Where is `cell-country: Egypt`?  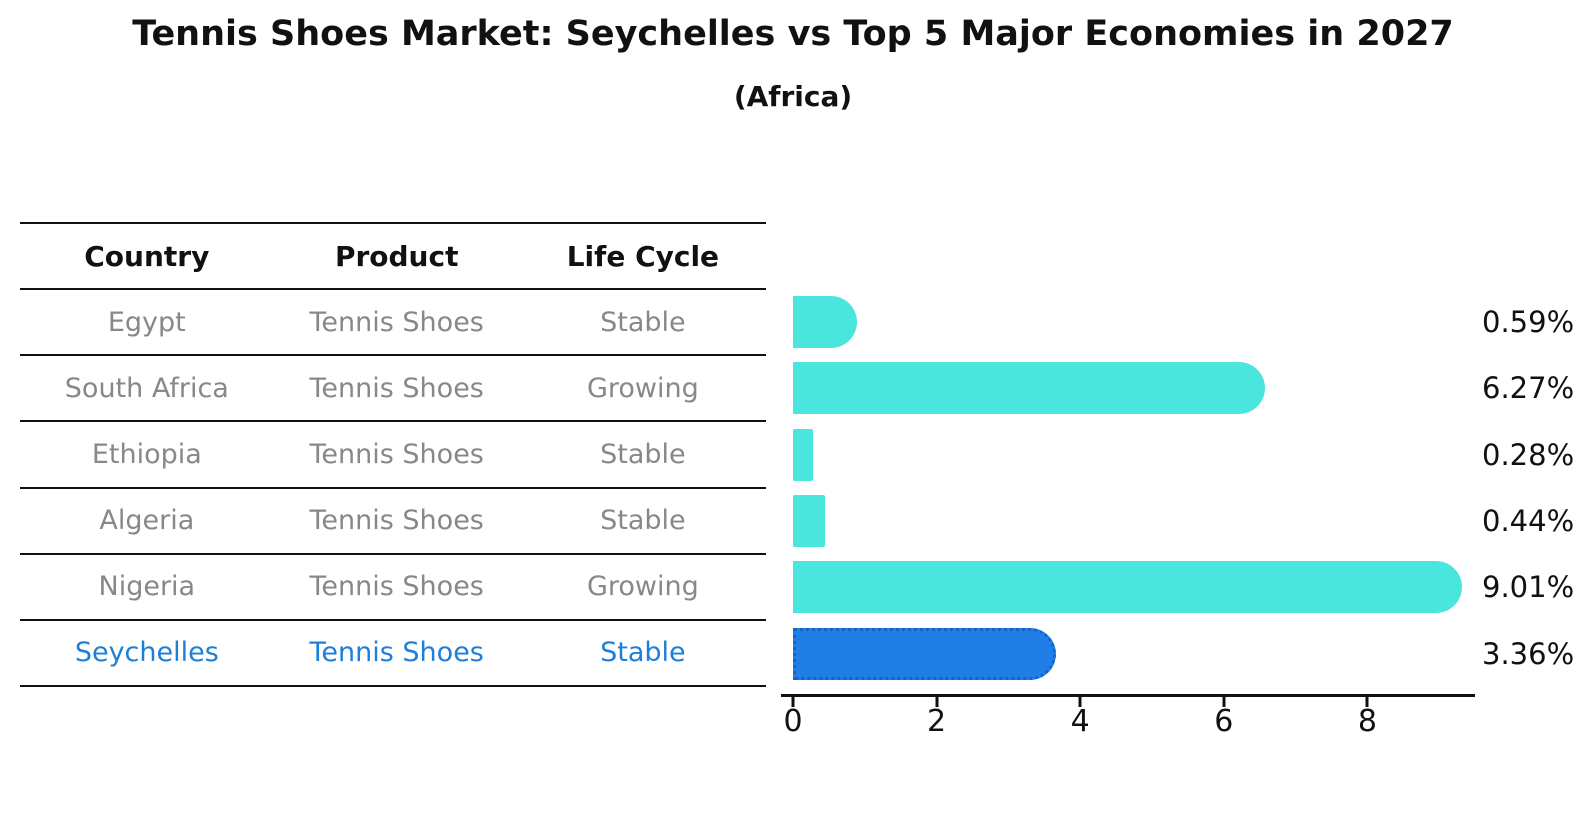
cell-country: Egypt is located at coordinates (146, 322).